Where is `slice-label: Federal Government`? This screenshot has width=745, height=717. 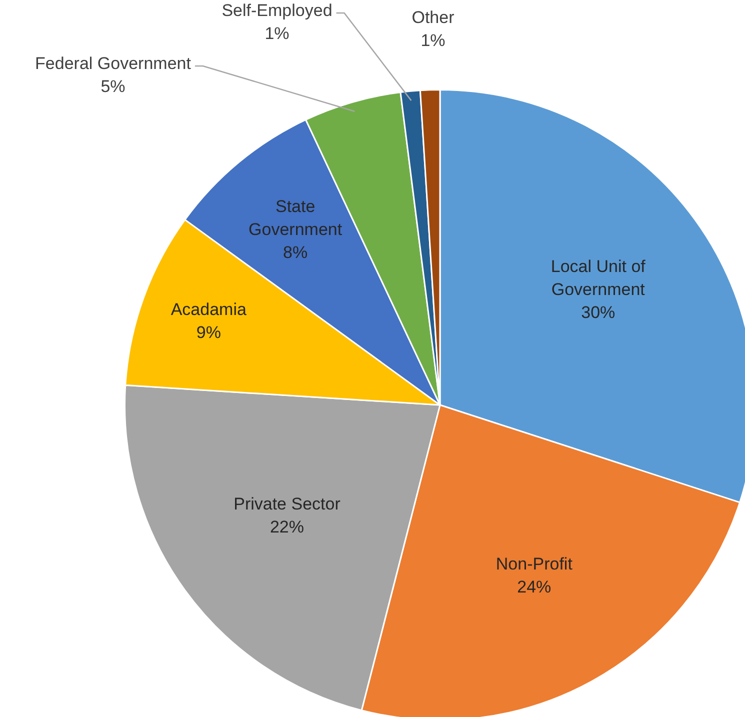
slice-label: Federal Government is located at coordinates (113, 64).